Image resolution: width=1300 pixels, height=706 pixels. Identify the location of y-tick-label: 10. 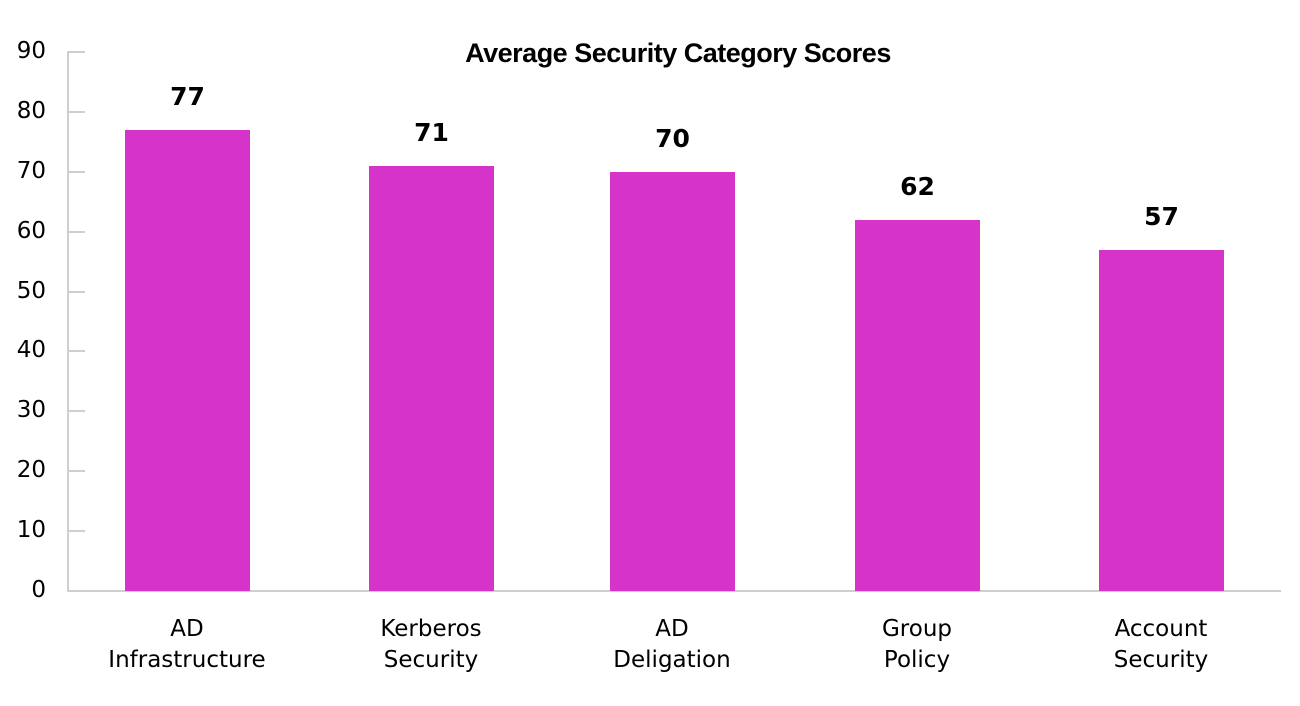
(31, 530).